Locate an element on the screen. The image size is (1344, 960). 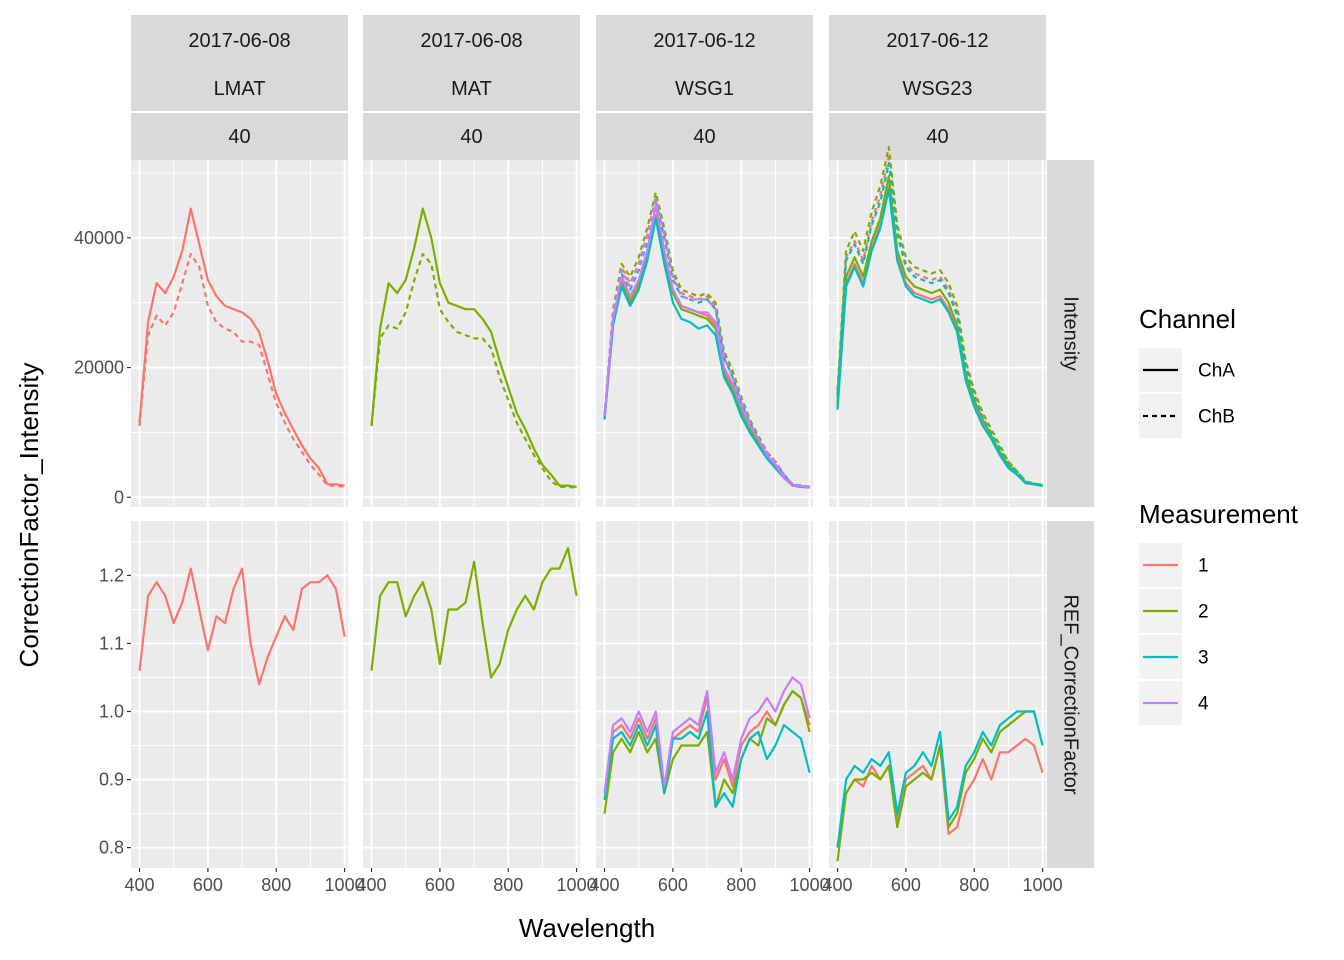
facet-column-strip: 2017-06-12 WSG23 40 is located at coordinates (937, 87).